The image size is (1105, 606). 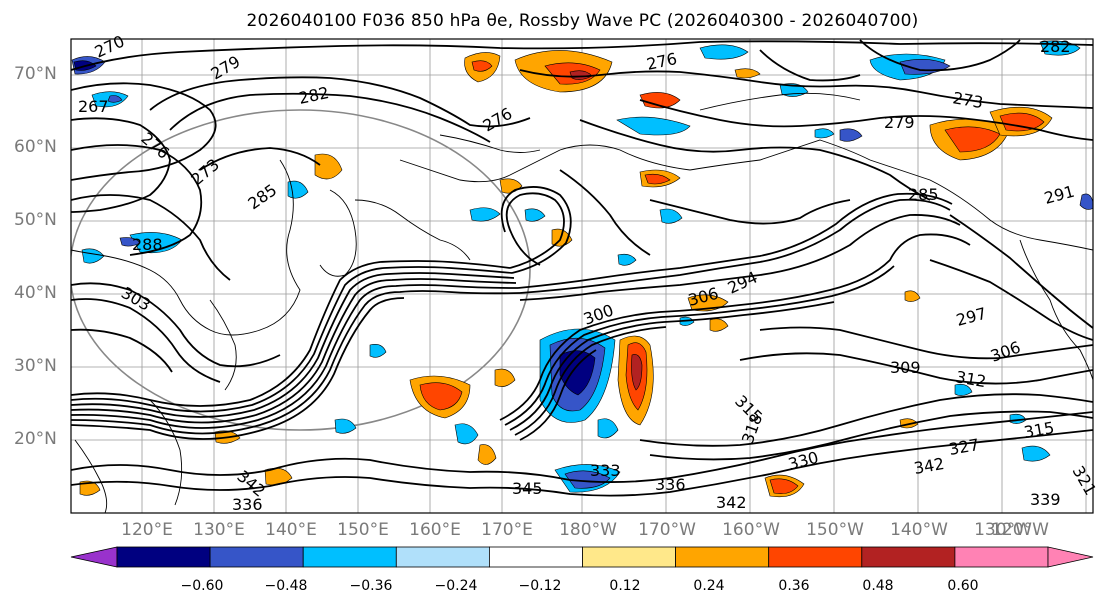 What do you see at coordinates (1070, 557) in the screenshot?
I see `colorbar-extend-high` at bounding box center [1070, 557].